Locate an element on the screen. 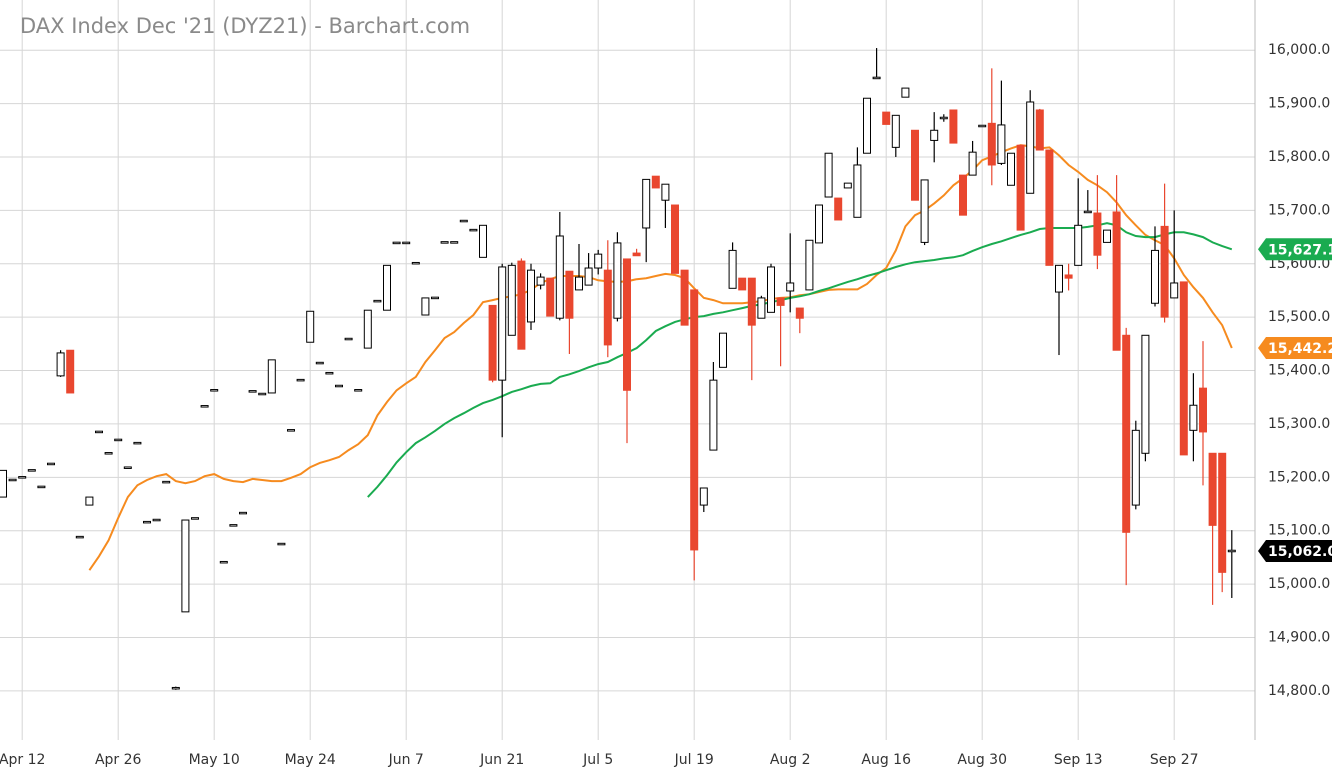 The height and width of the screenshot is (774, 1332). y-tick-label: 15,800.0 is located at coordinates (1299, 157).